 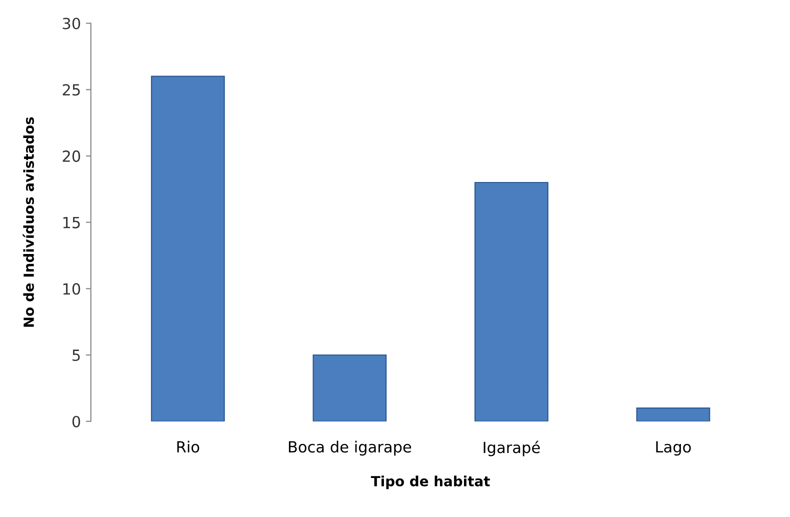 I want to click on x-axis-title: Tipo de habitat, so click(x=430, y=483).